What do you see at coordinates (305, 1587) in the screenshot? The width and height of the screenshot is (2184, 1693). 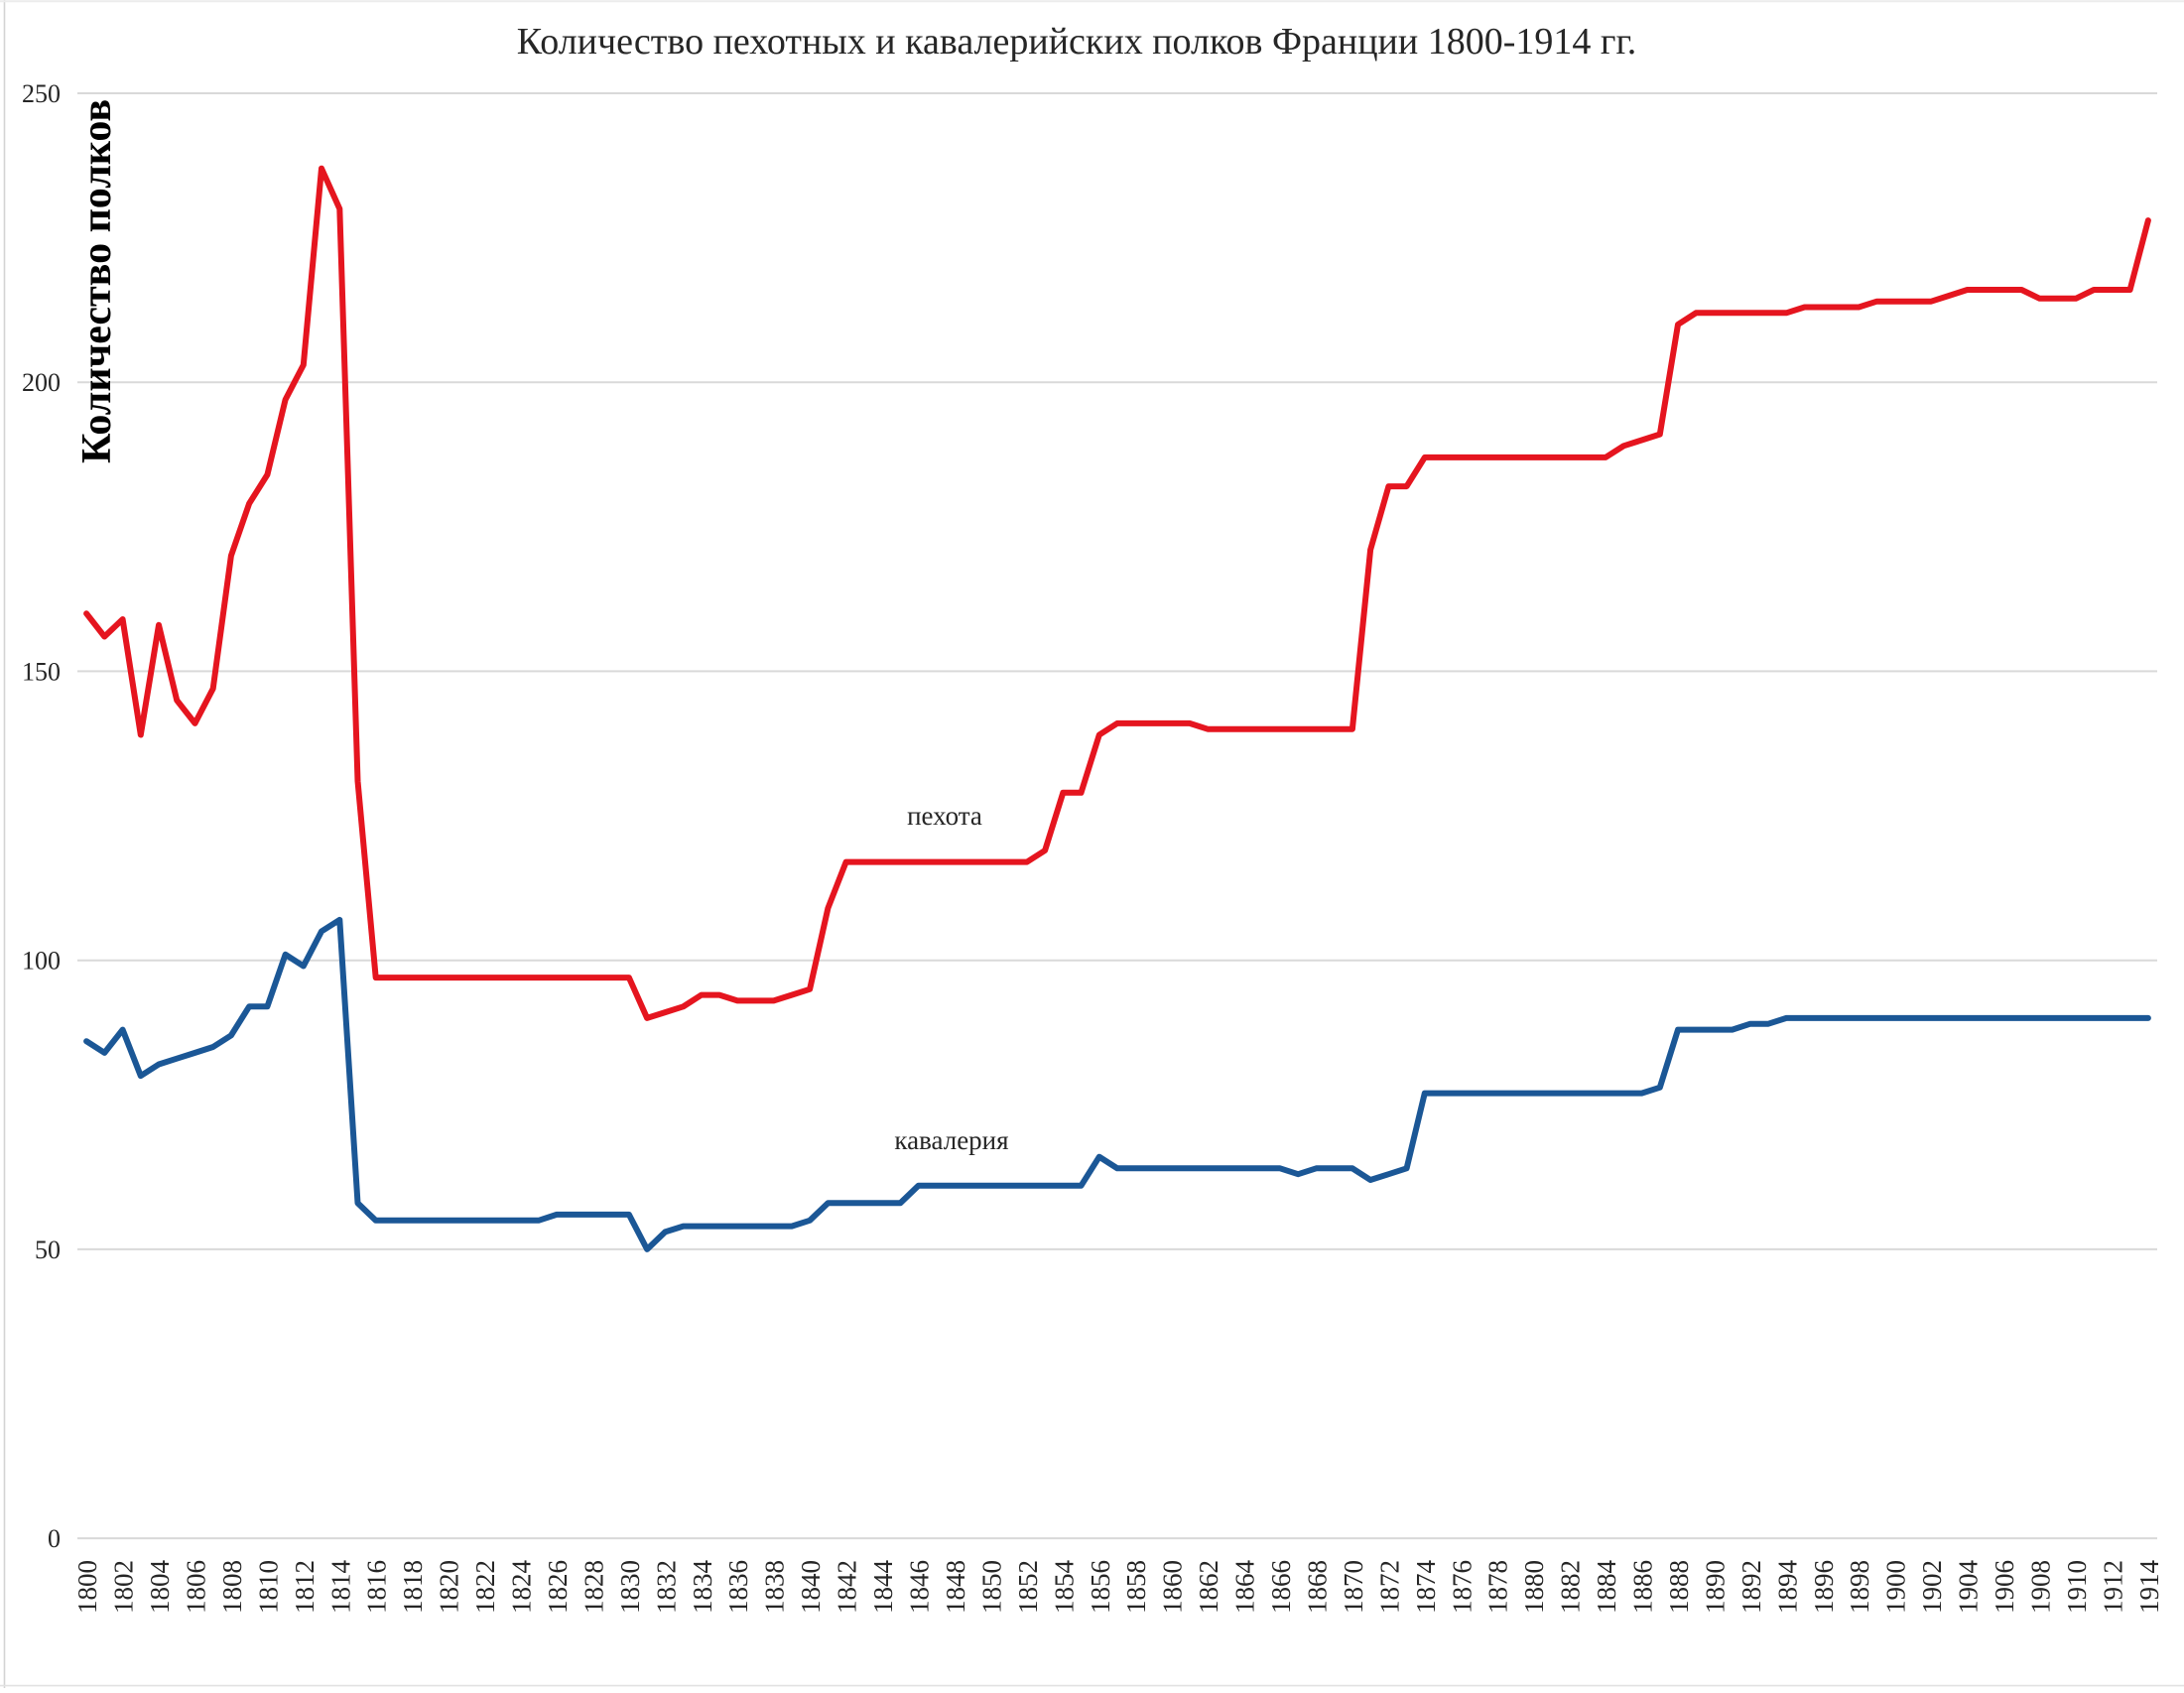 I see `svg-text: 1812` at bounding box center [305, 1587].